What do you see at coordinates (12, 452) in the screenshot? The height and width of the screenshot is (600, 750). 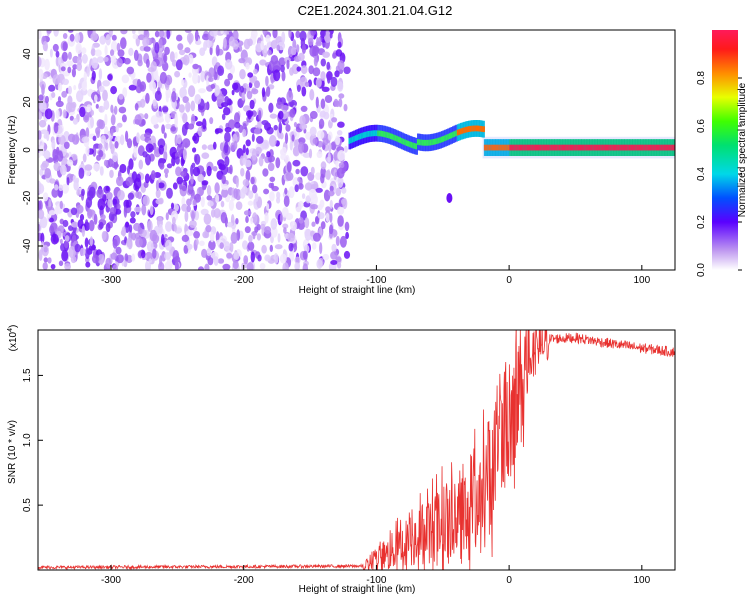 I see `snr-y-axis-title: SNR (10 * v/v)` at bounding box center [12, 452].